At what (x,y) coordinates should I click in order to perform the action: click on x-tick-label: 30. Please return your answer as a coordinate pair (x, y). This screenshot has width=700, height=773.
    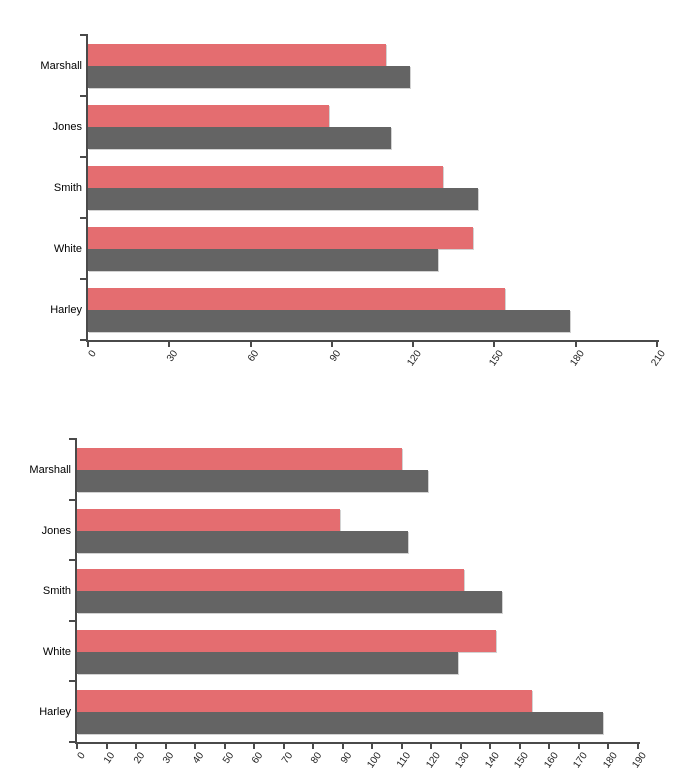
    Looking at the image, I should click on (169, 758).